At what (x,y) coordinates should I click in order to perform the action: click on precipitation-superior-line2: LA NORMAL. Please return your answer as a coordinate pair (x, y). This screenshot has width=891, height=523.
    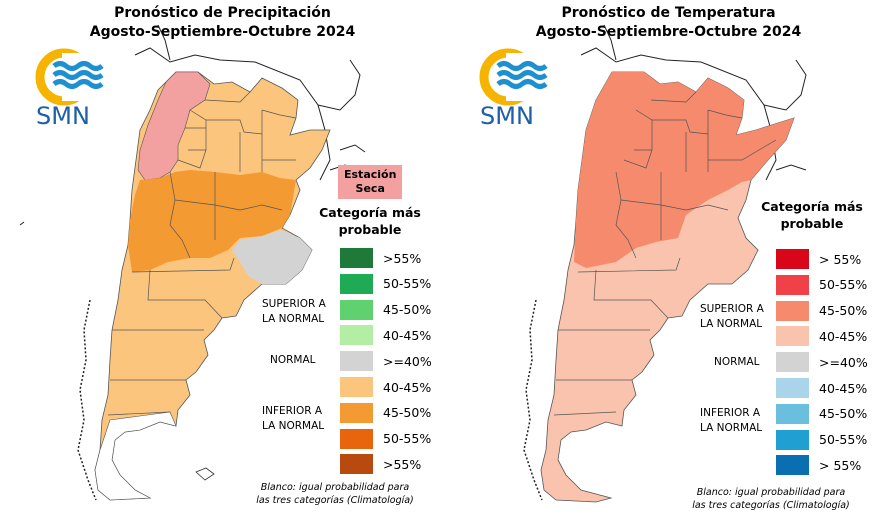
    Looking at the image, I should click on (293, 319).